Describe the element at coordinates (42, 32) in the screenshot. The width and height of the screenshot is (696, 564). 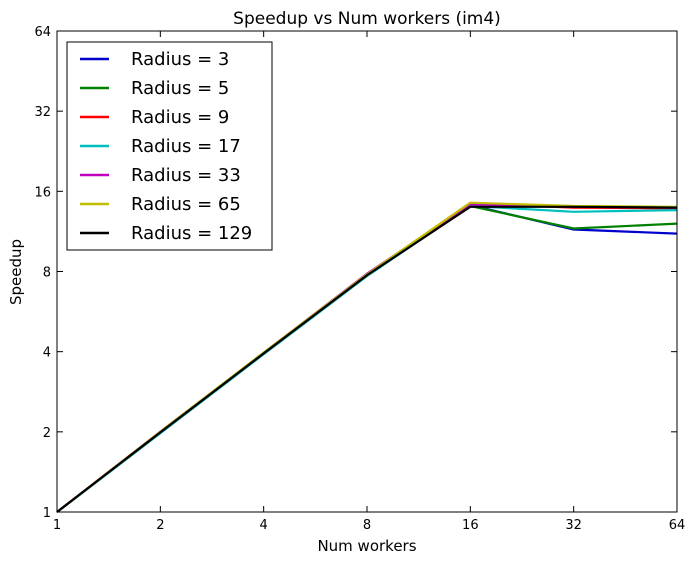
I see `y-tick-label: 64` at that location.